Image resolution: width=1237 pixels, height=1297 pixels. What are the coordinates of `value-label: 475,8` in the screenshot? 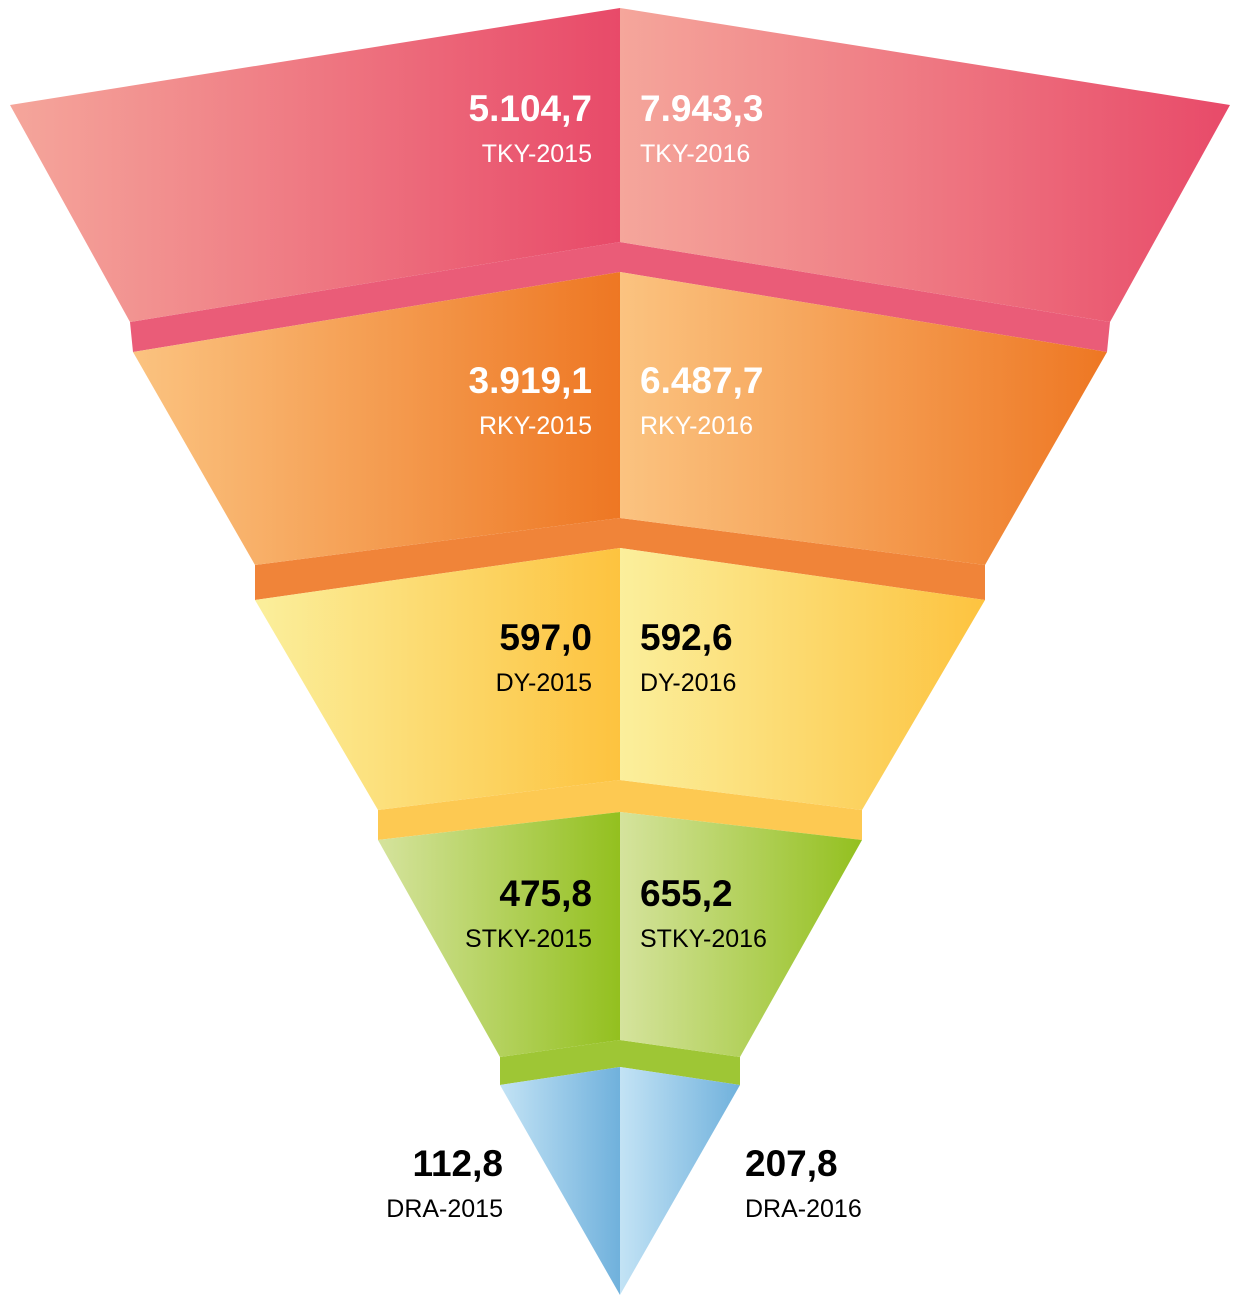 It's located at (545, 893).